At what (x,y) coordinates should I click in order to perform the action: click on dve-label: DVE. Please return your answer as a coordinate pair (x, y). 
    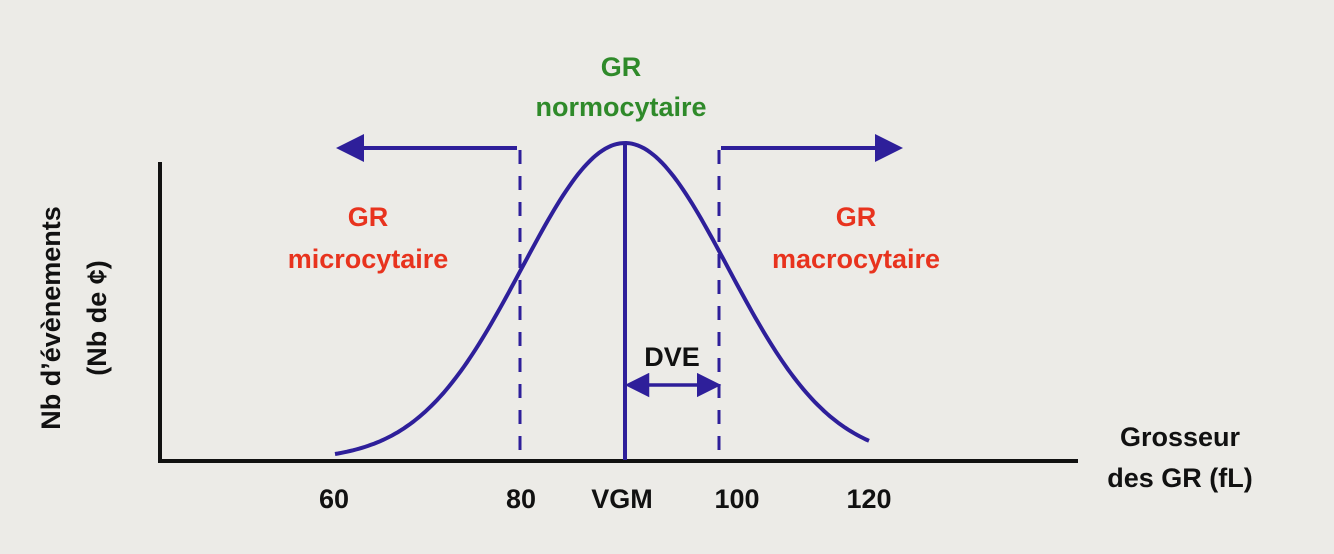
    Looking at the image, I should click on (672, 357).